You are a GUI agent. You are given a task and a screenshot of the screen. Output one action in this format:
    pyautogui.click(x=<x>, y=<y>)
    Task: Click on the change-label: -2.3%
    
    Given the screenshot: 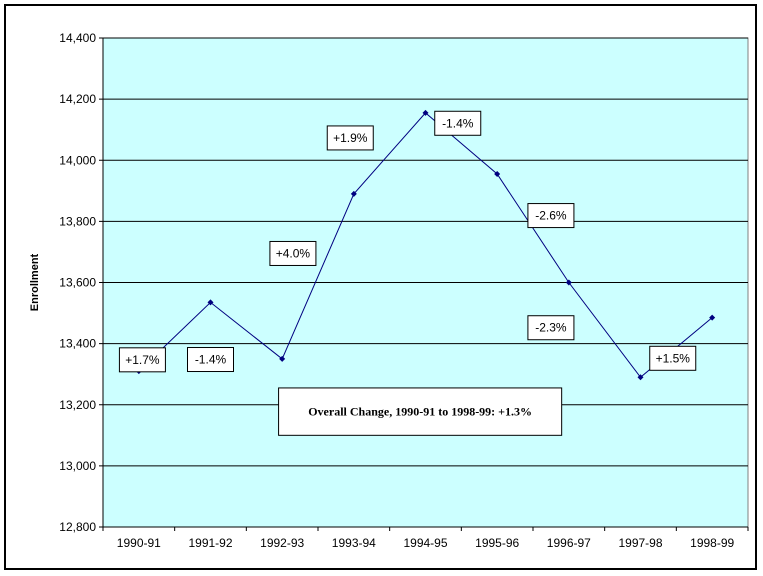 What is the action you would take?
    pyautogui.click(x=551, y=328)
    